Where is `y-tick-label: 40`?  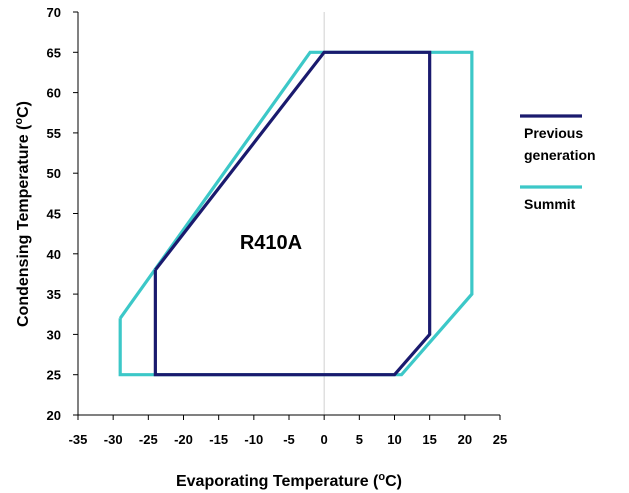 y-tick-label: 40 is located at coordinates (54, 254).